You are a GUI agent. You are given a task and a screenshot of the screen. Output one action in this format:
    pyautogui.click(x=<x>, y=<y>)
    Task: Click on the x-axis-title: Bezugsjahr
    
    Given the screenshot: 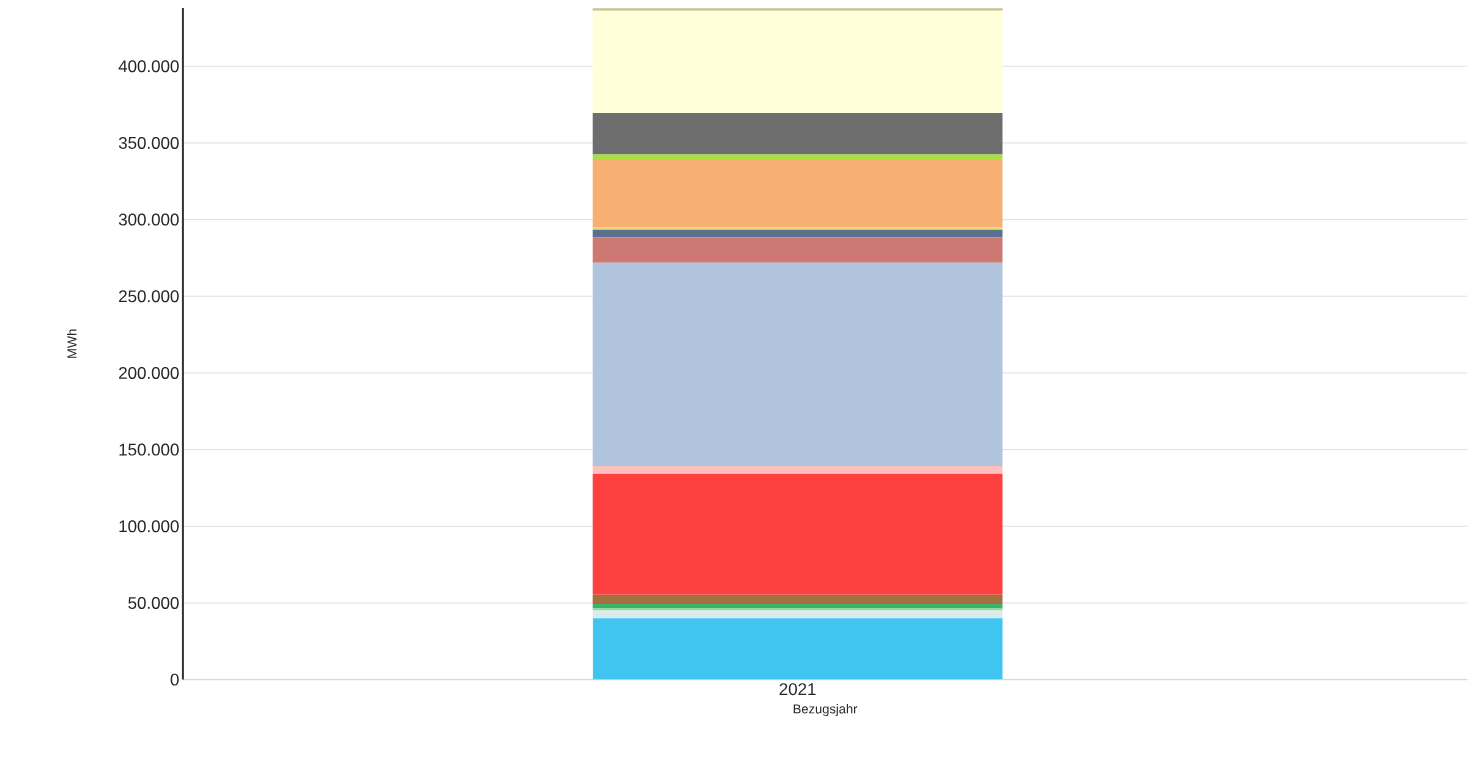 What is the action you would take?
    pyautogui.click(x=825, y=710)
    